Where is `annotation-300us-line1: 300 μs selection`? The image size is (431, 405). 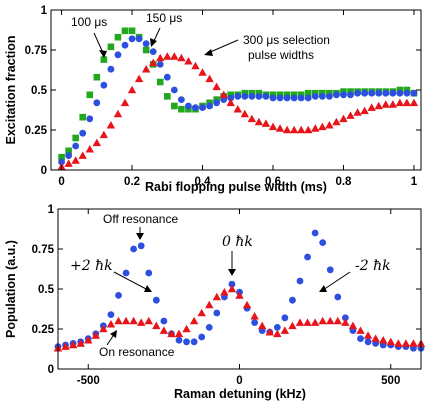 annotation-300us-line1: 300 μs selection is located at coordinates (286, 40).